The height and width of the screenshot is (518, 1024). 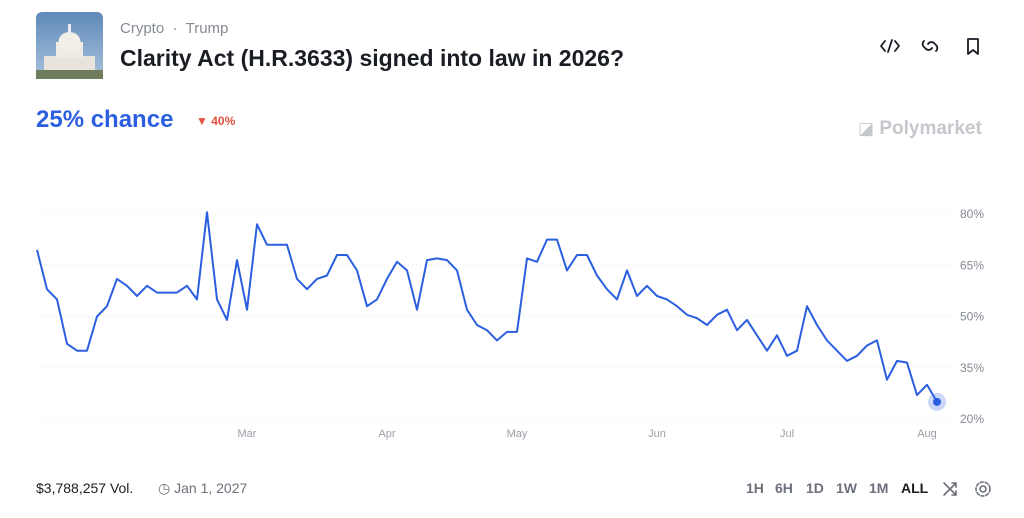 I want to click on breadcrumb: Crypto · Trump, so click(x=174, y=28).